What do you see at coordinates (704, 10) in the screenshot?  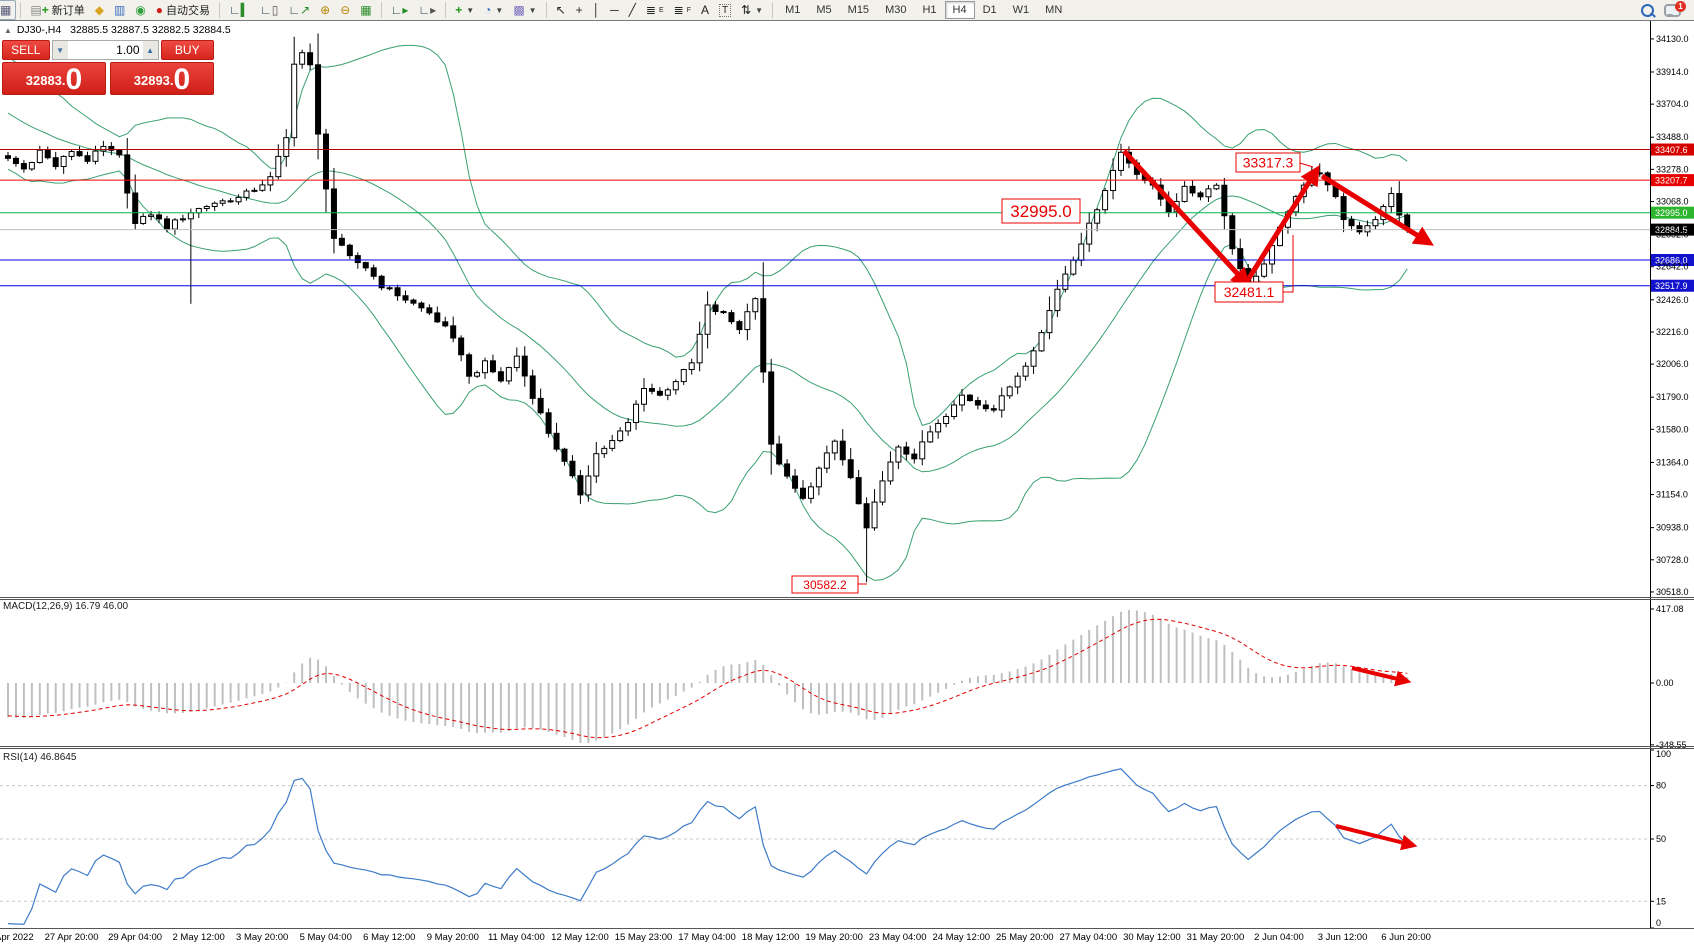 I see `text-icon: A` at bounding box center [704, 10].